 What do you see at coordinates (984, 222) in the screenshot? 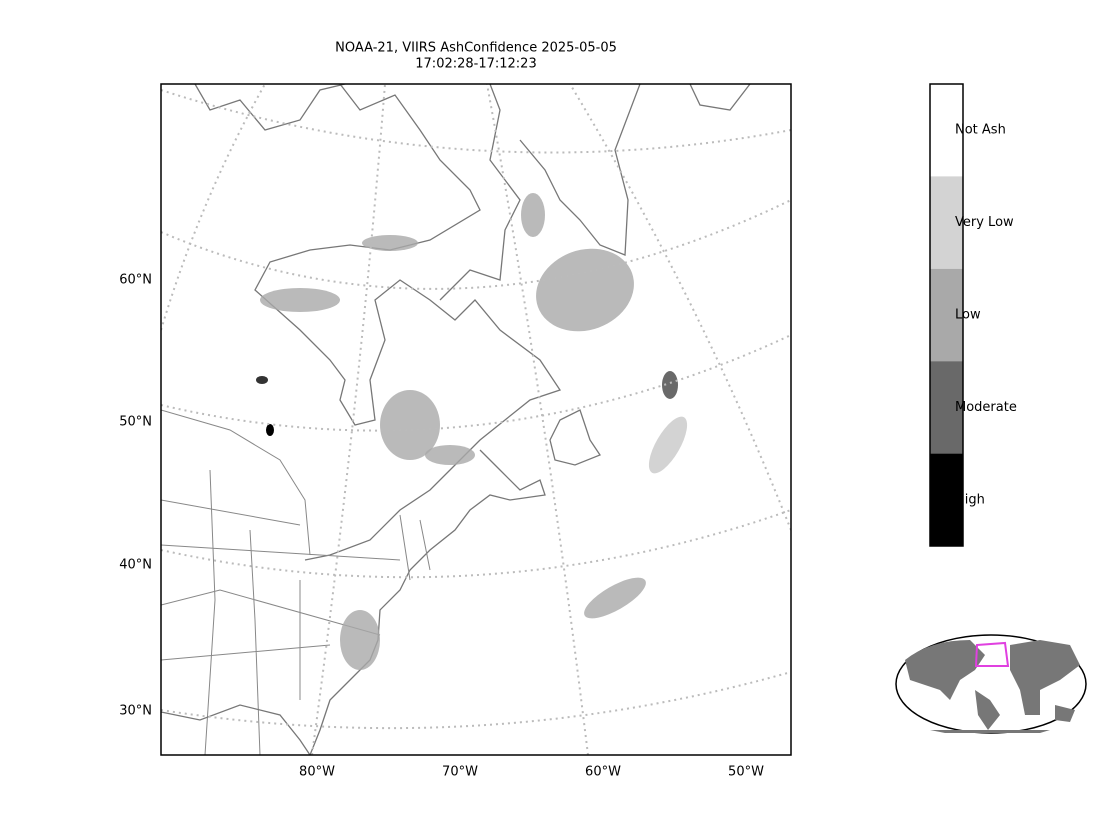
I see `colorbar-label: Very Low` at bounding box center [984, 222].